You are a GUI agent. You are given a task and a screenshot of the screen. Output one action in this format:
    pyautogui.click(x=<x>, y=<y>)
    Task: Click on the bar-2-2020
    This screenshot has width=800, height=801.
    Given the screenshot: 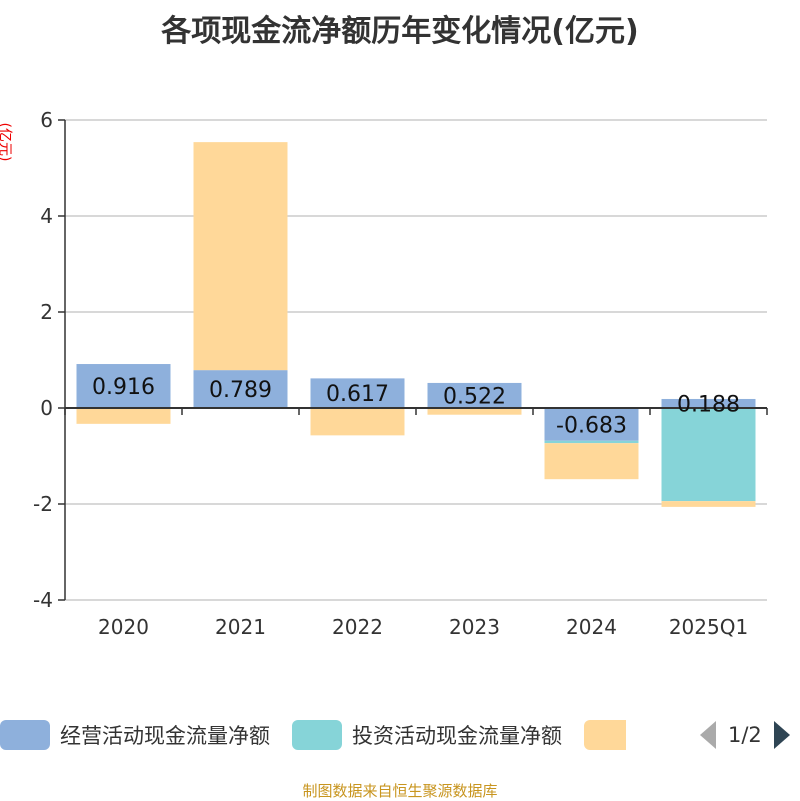 What is the action you would take?
    pyautogui.click(x=123, y=416)
    